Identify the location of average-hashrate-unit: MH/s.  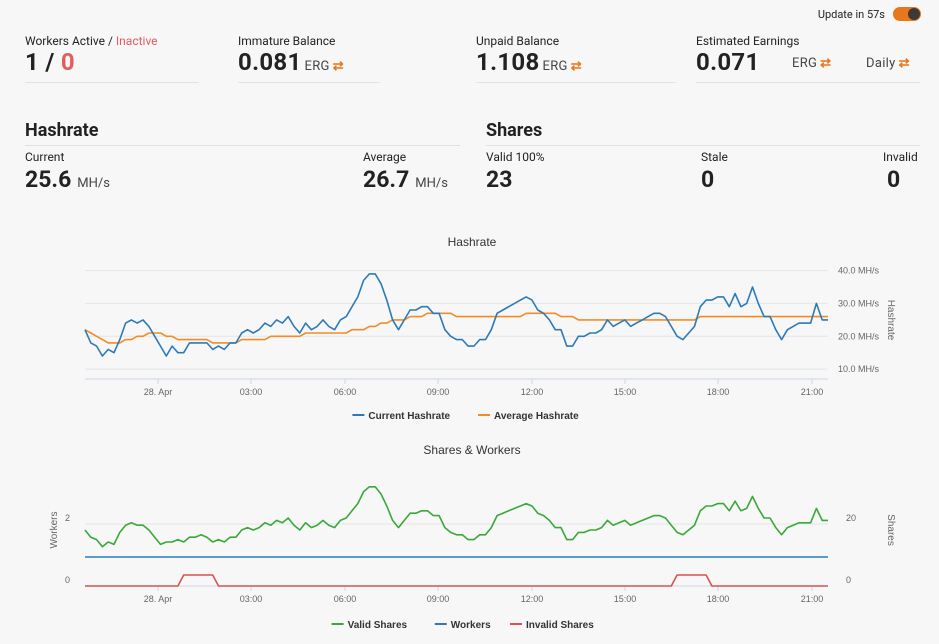
(431, 183).